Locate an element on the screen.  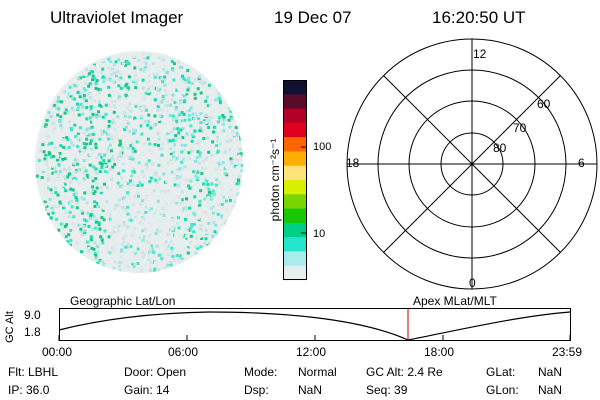
date-label: 19 Dec 07 is located at coordinates (313, 17).